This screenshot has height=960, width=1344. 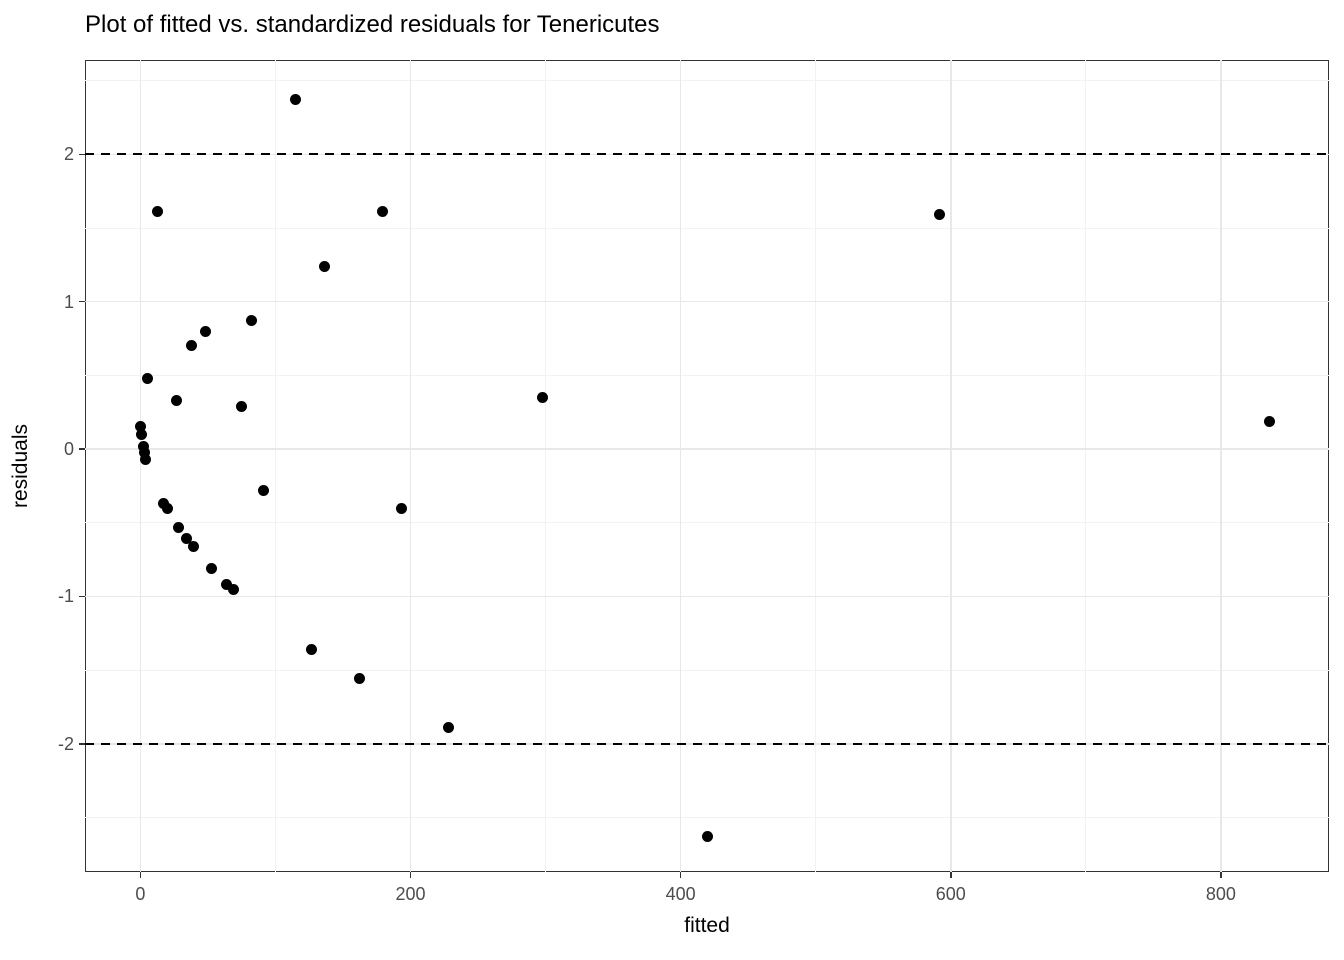 I want to click on x-axis-tick-label: 0, so click(x=140, y=894).